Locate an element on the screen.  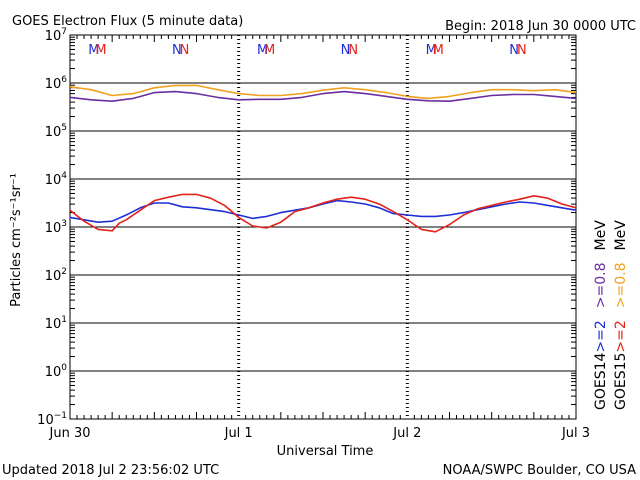
x-tick-label: Jul 2 is located at coordinates (406, 433).